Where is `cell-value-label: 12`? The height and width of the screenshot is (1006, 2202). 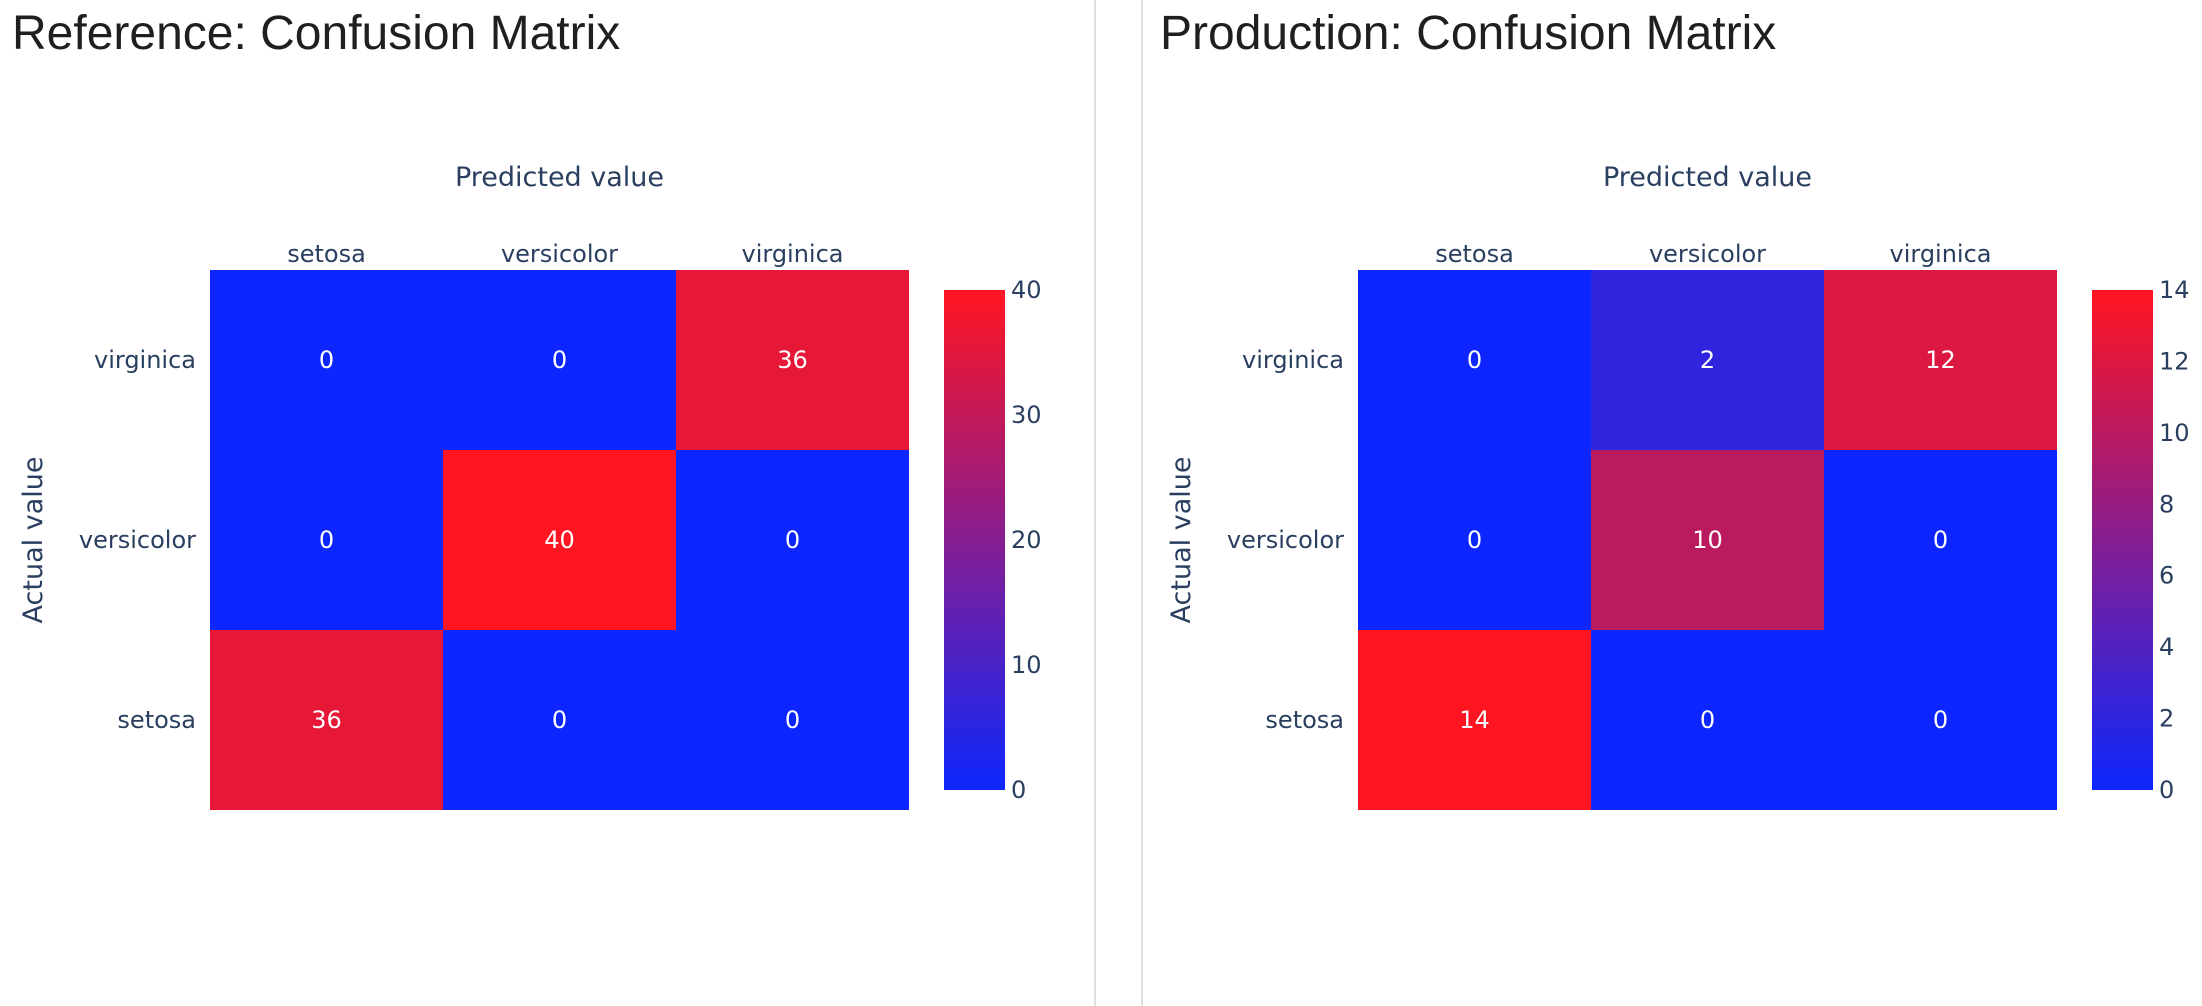 cell-value-label: 12 is located at coordinates (1940, 360).